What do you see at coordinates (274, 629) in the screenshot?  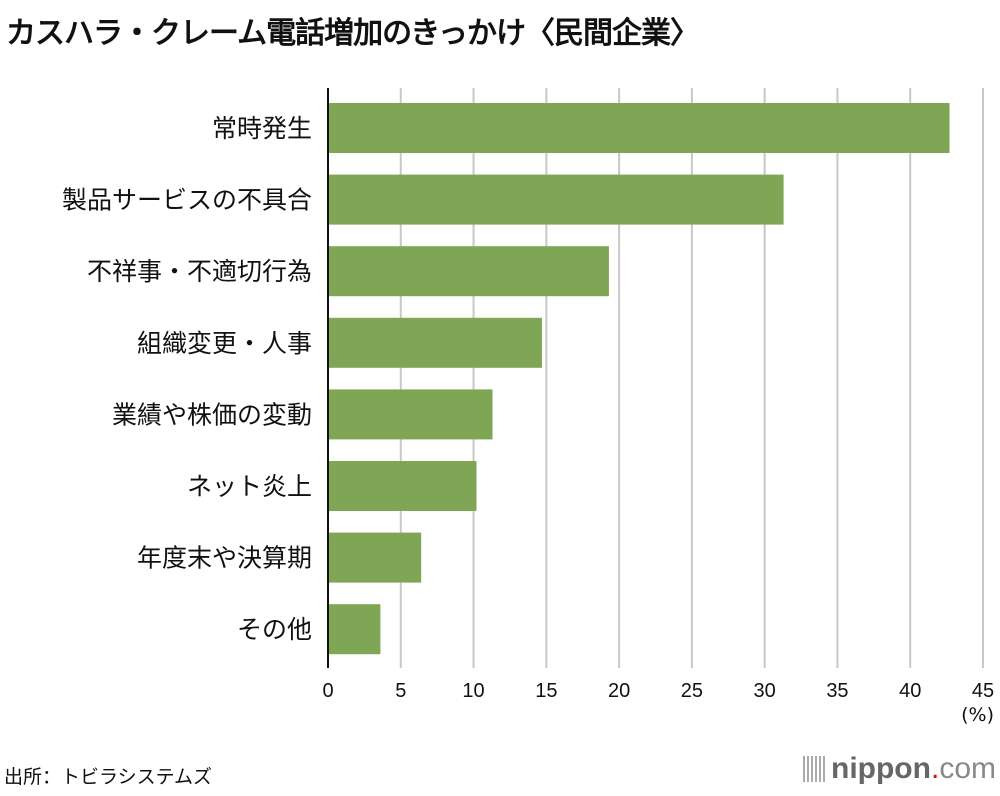 I see `category-label: その他` at bounding box center [274, 629].